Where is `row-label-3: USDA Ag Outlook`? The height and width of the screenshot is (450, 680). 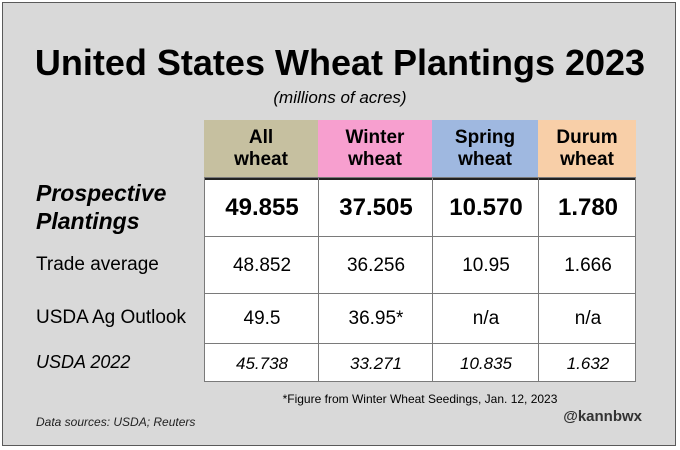 row-label-3: USDA Ag Outlook is located at coordinates (111, 317).